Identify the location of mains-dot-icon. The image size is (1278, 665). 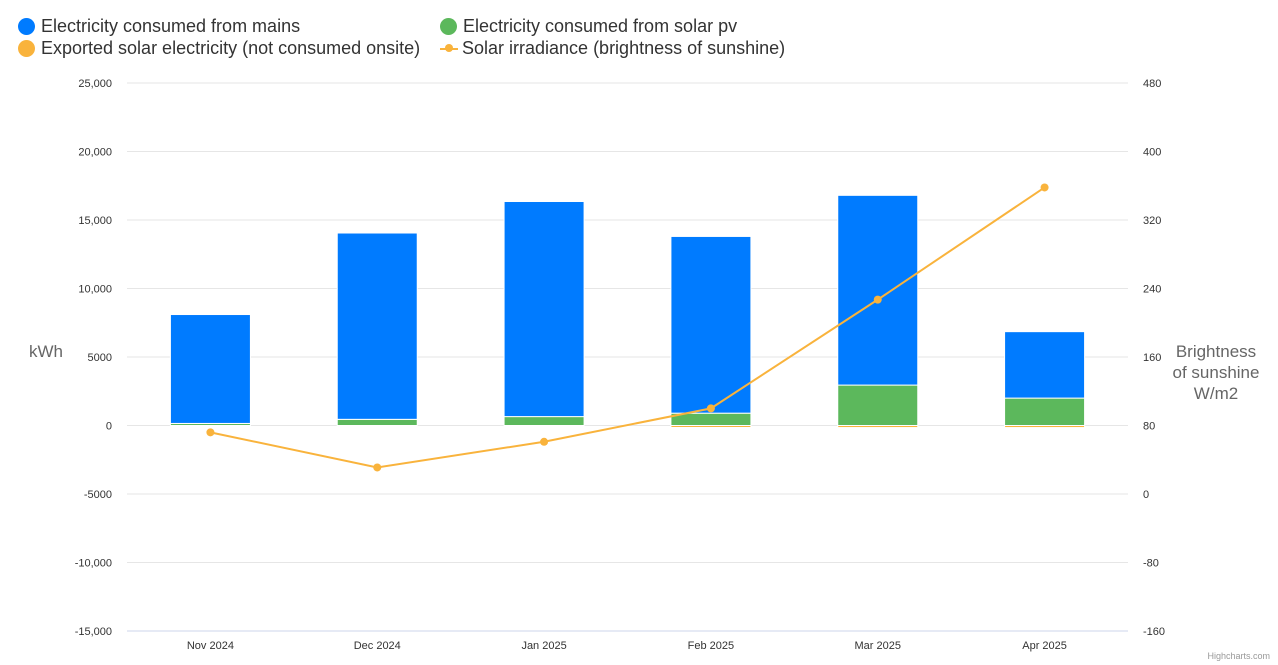
(26, 26).